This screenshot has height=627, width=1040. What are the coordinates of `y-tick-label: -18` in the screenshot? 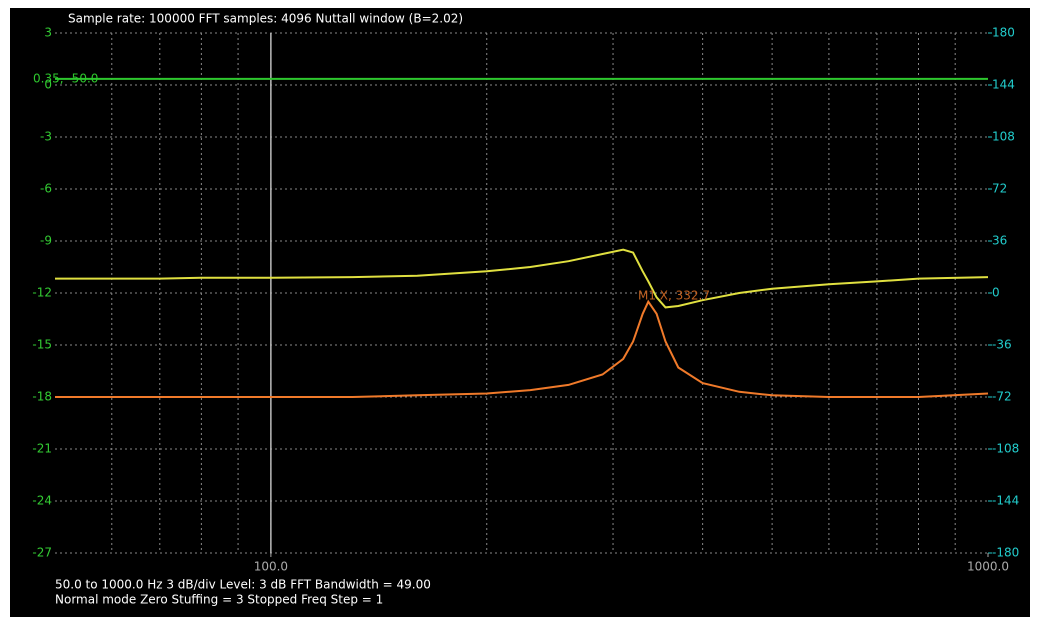 It's located at (42, 397).